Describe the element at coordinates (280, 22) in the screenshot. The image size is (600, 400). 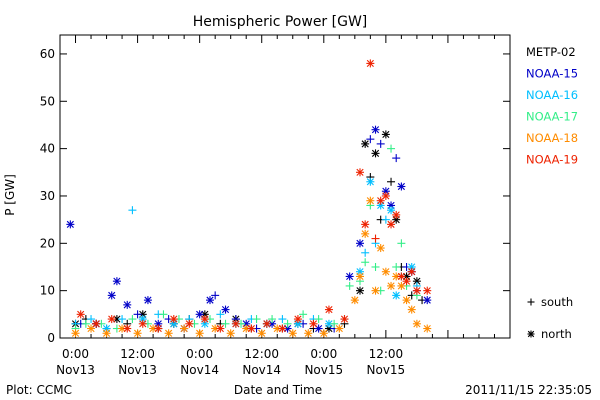
I see `chart-title: Hemispheric Power [GW]` at that location.